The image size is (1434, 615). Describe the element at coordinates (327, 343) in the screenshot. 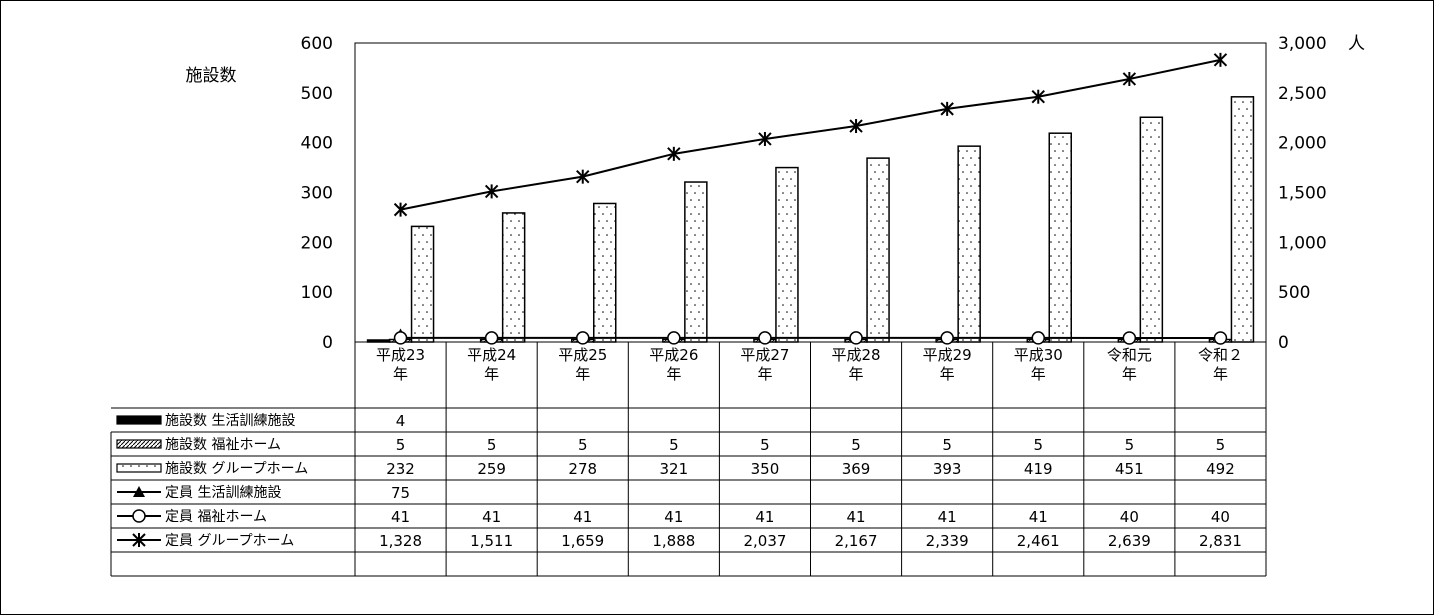

I see `left-axis-tick-label: 0` at that location.